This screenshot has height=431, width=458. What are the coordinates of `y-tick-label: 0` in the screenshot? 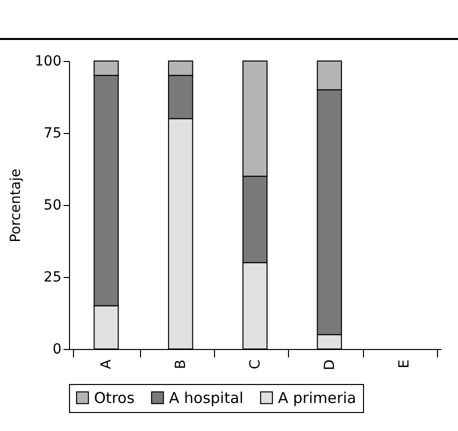 It's located at (57, 350).